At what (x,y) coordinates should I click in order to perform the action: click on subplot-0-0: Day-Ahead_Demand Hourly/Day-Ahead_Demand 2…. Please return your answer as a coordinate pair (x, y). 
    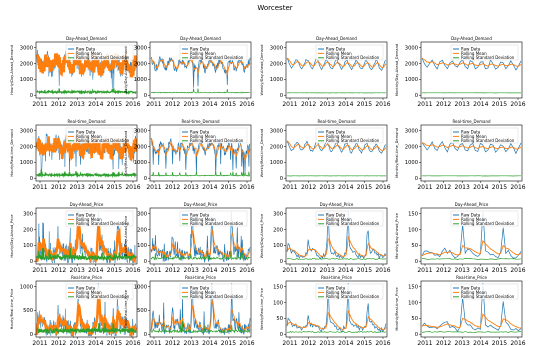
    Looking at the image, I should click on (75, 72).